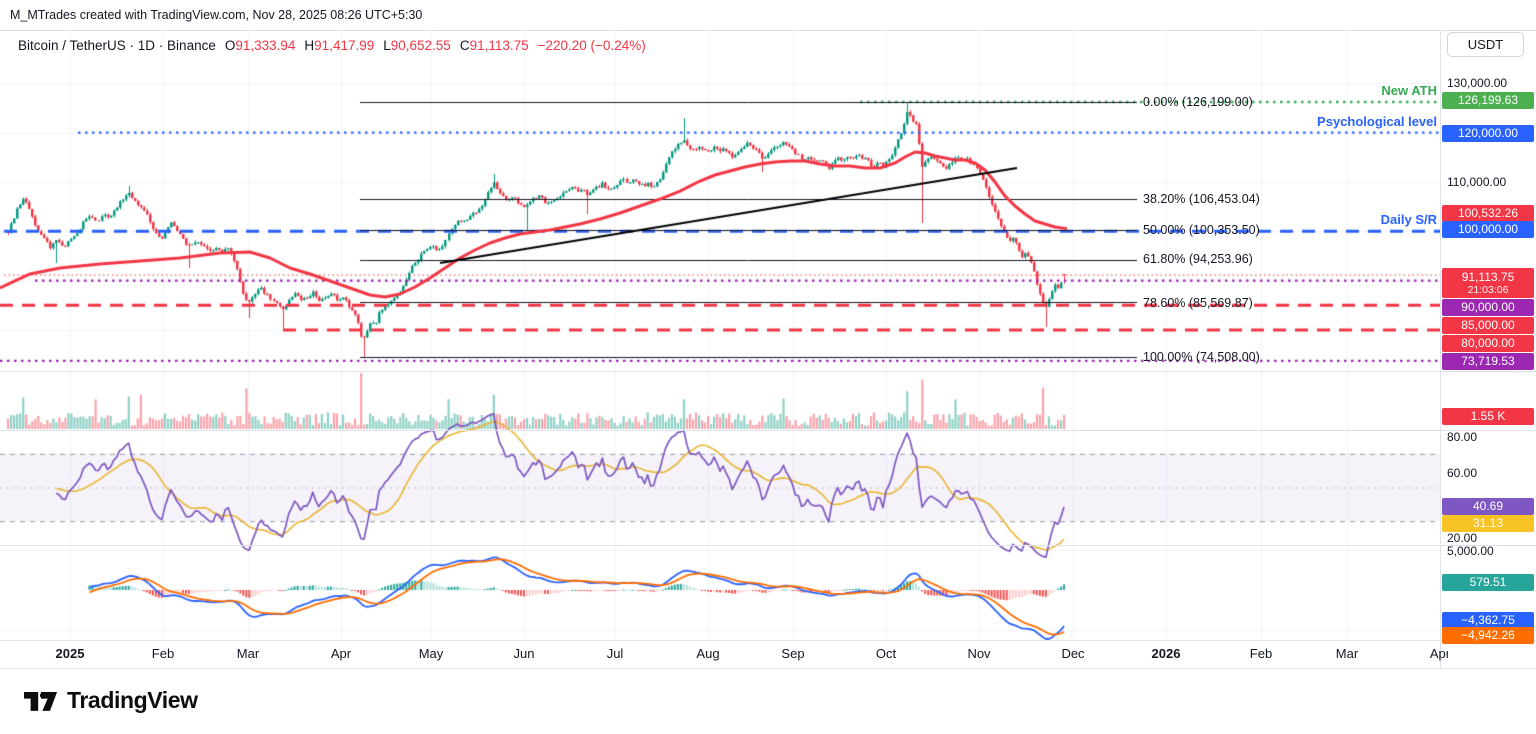 The width and height of the screenshot is (1536, 734). I want to click on price-badge: 80,000.00, so click(1488, 343).